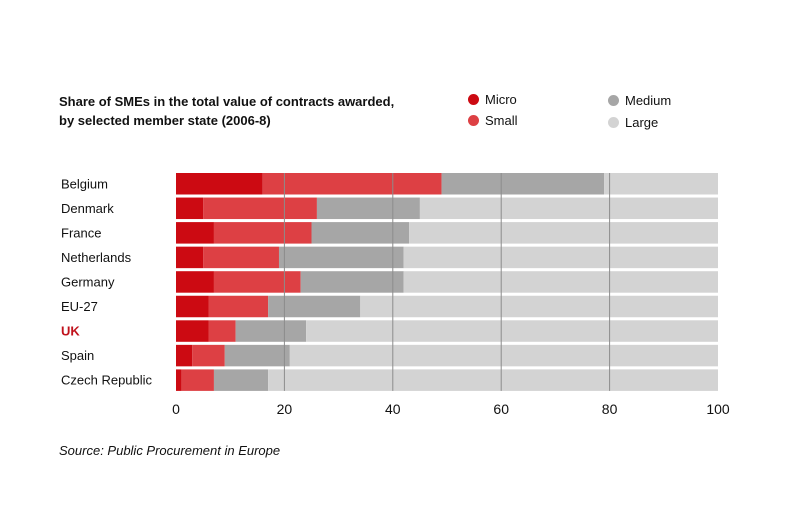 The image size is (800, 526). I want to click on bar-segment-micro-netherlands, so click(190, 257).